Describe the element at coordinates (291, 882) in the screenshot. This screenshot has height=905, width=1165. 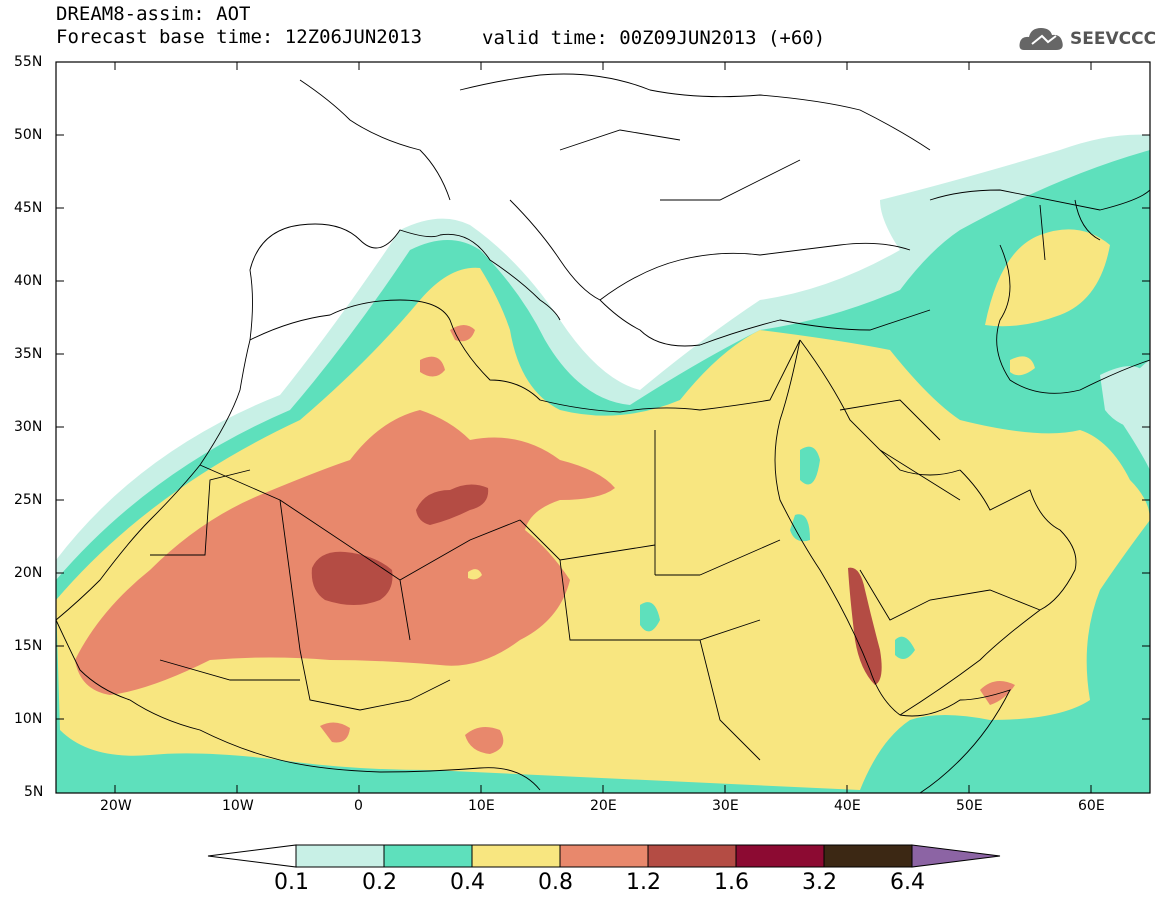
I see `colorbar-label: 0.1` at that location.